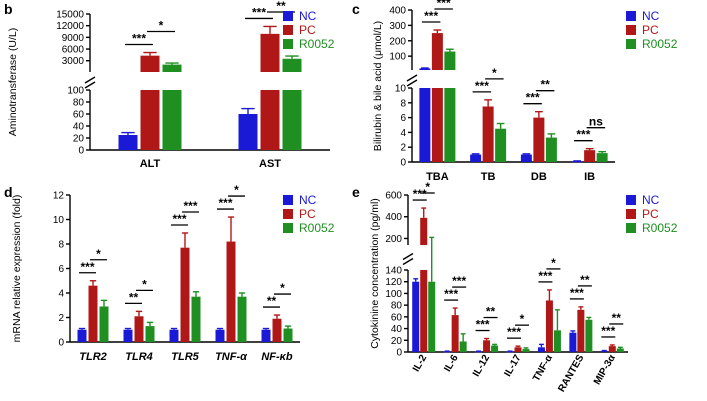 Image resolution: width=707 pixels, height=401 pixels. Describe the element at coordinates (581, 330) in the screenshot. I see `bar-PC-RANTES` at that location.